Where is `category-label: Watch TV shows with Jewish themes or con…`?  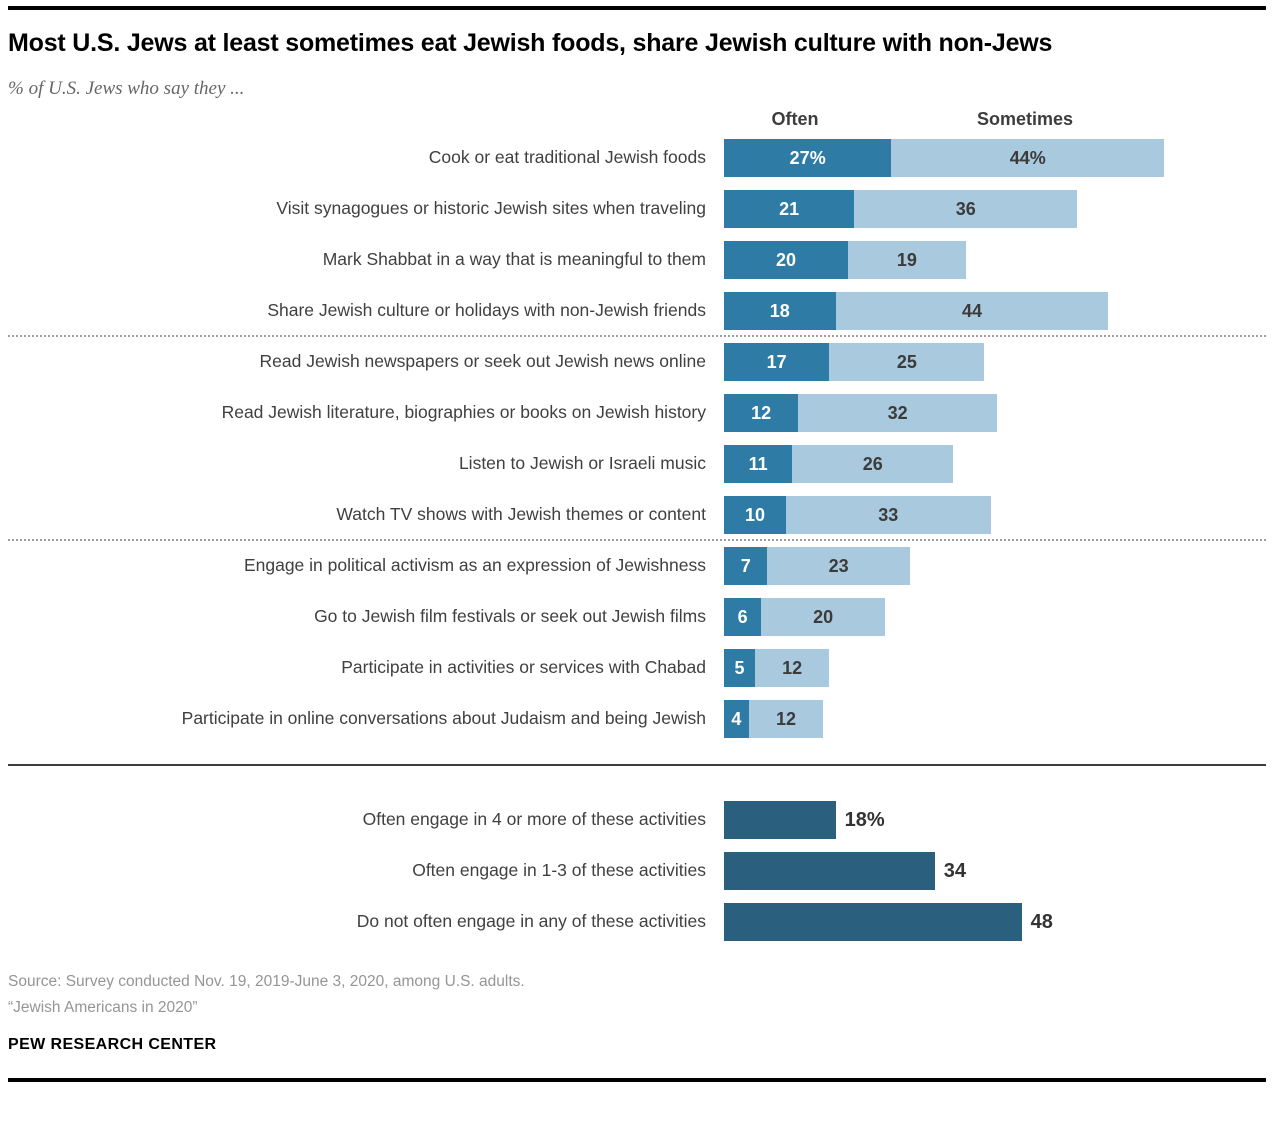
category-label: Watch TV shows with Jewish themes or con… is located at coordinates (521, 514).